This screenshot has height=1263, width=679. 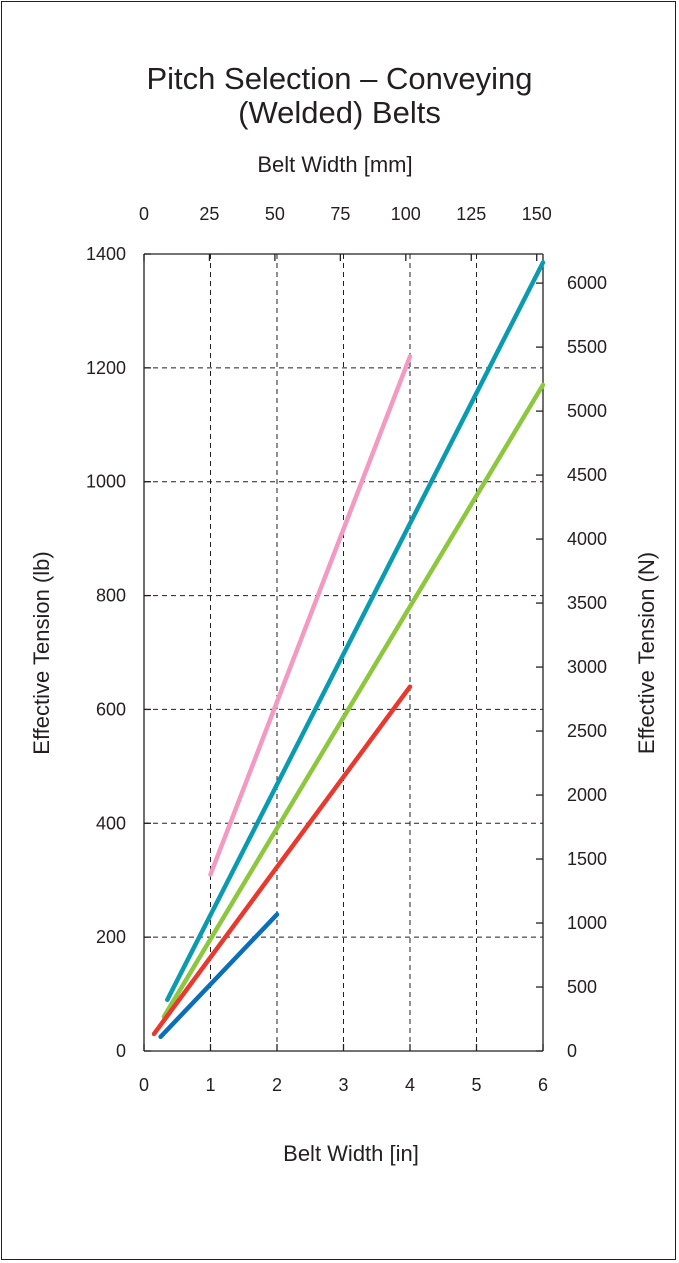 What do you see at coordinates (340, 214) in the screenshot?
I see `x-top-tick-label: 75` at bounding box center [340, 214].